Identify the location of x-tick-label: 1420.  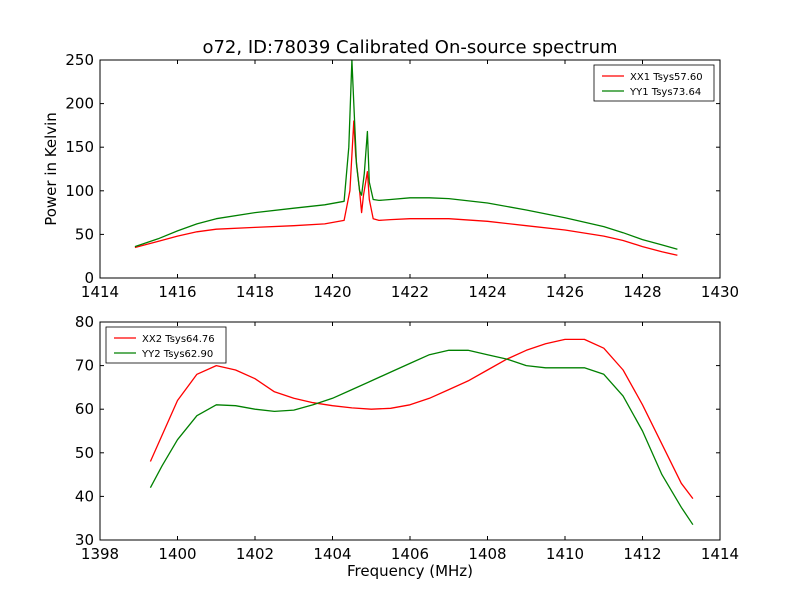
(332, 292).